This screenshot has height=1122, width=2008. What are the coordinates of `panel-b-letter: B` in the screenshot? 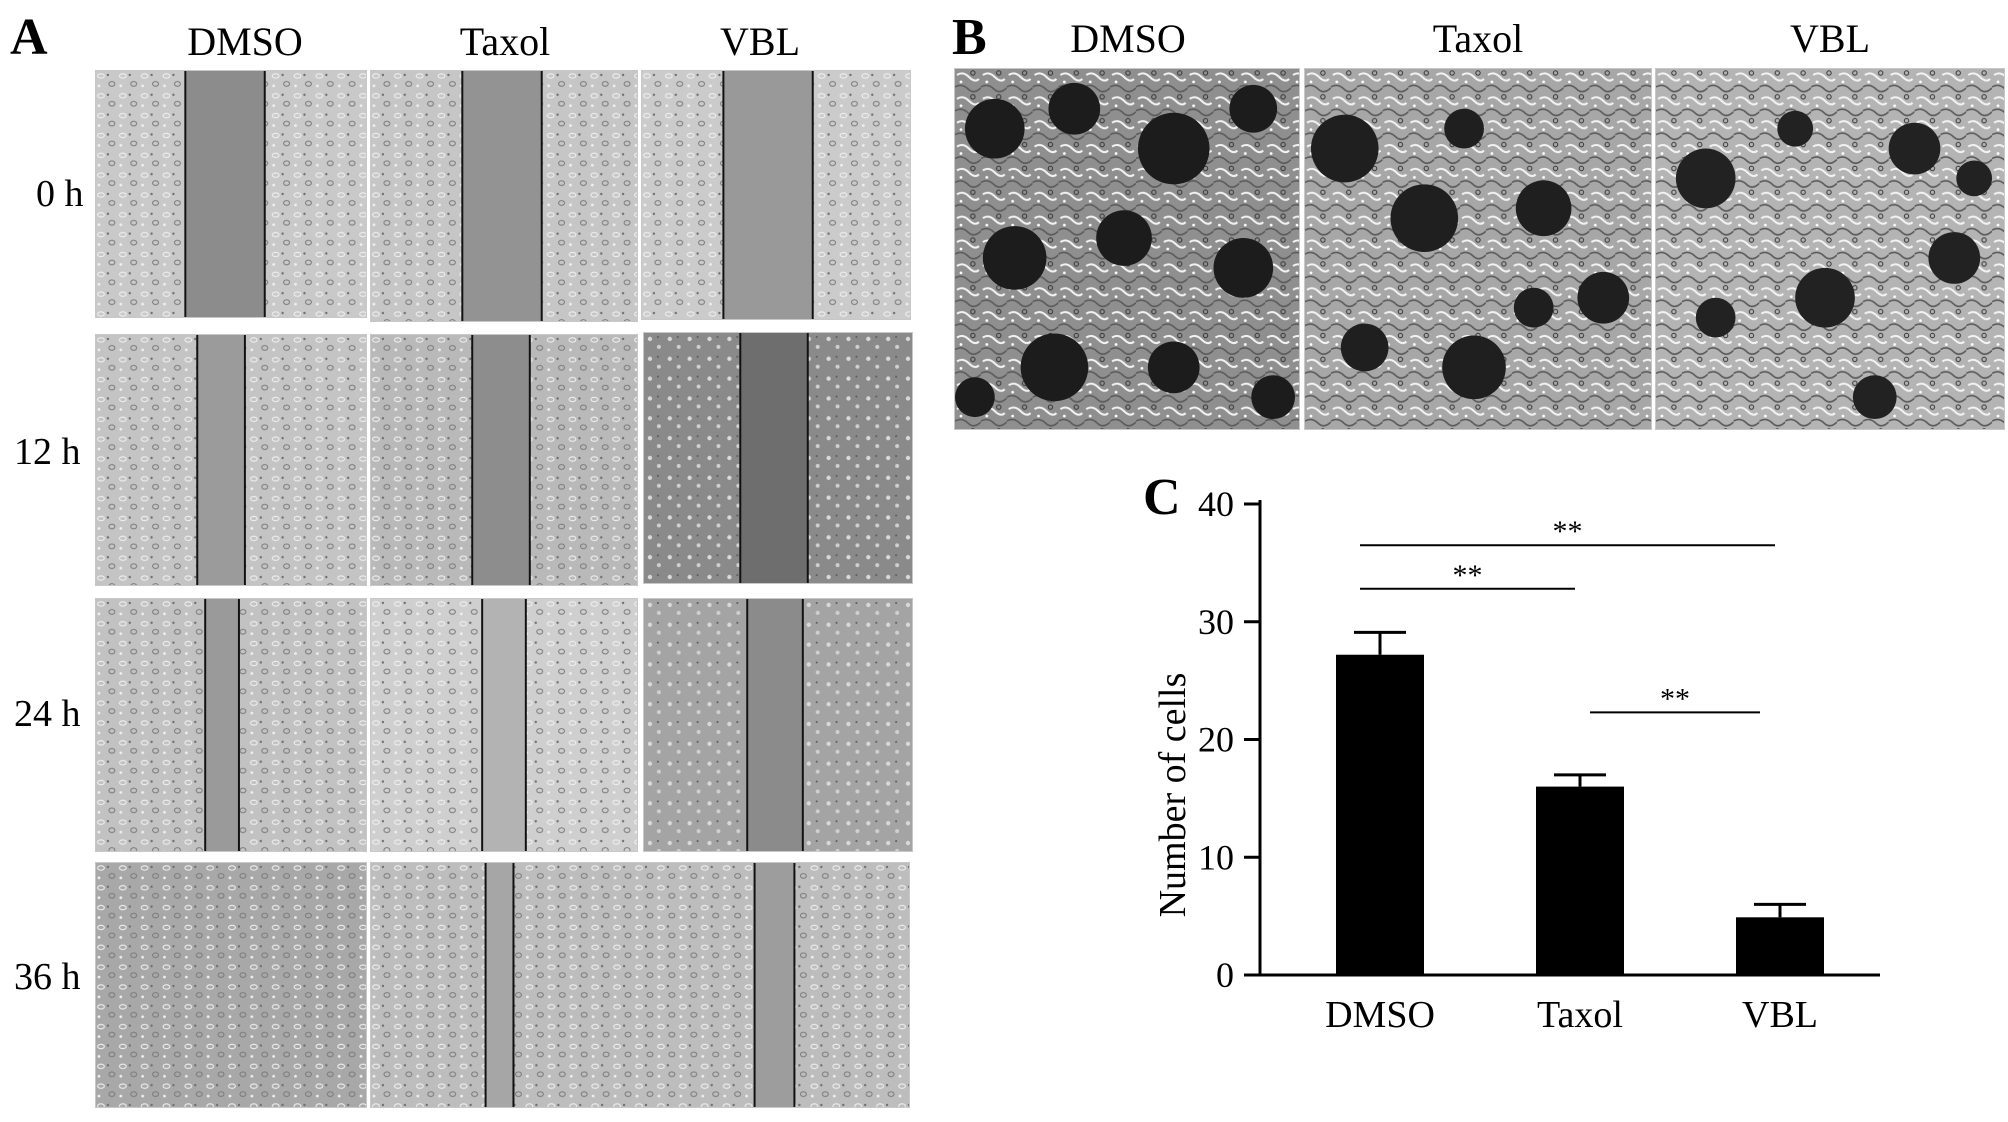 It's located at (969, 37).